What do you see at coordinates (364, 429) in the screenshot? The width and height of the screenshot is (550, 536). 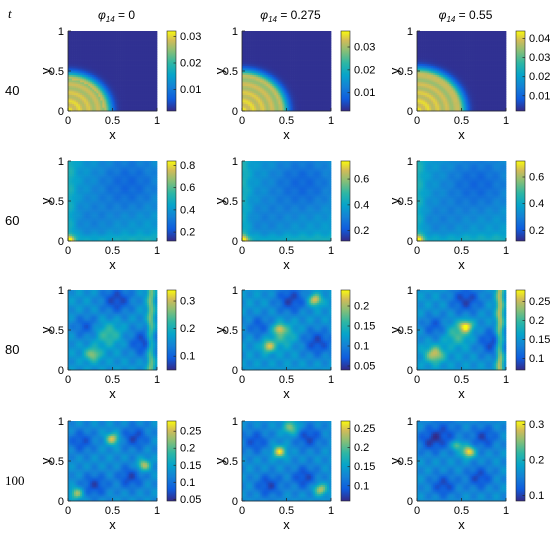 I see `colorbar-tick-label: 0.25` at bounding box center [364, 429].